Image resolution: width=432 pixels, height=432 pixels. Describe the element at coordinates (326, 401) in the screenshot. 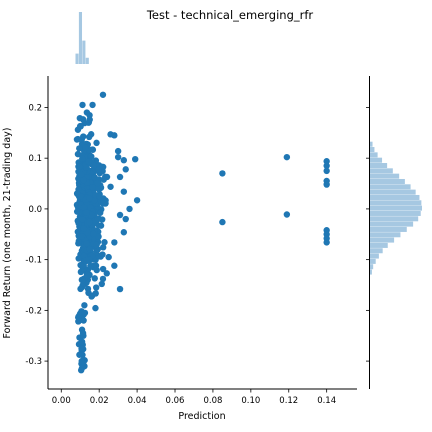

I see `x-tick-label: 0.14` at that location.